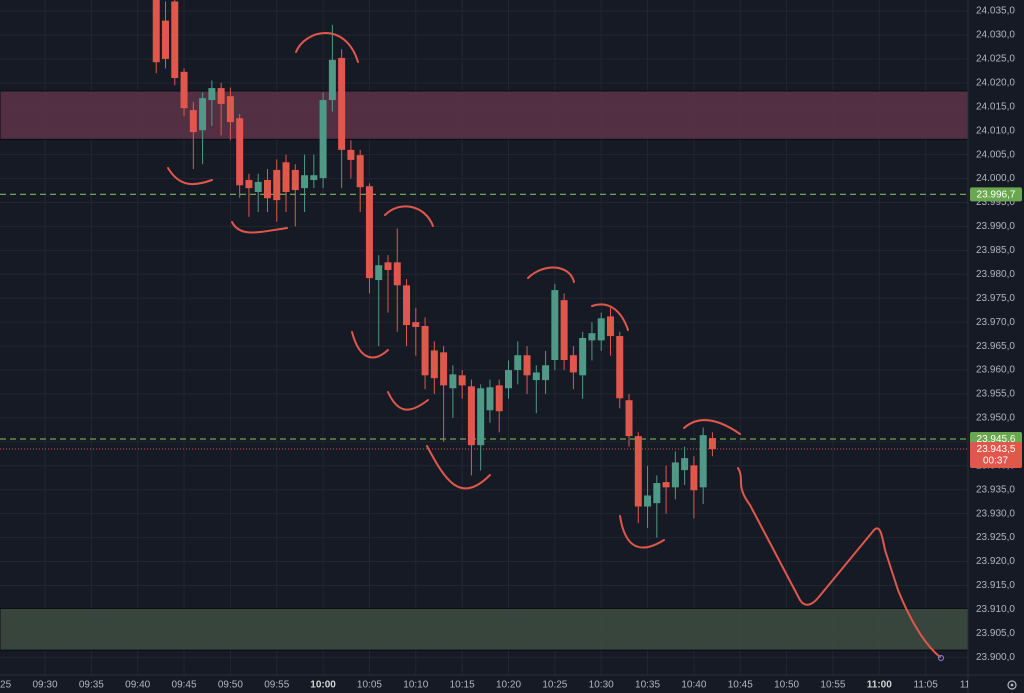  I want to click on x-tick-label: 09:55, so click(276, 685).